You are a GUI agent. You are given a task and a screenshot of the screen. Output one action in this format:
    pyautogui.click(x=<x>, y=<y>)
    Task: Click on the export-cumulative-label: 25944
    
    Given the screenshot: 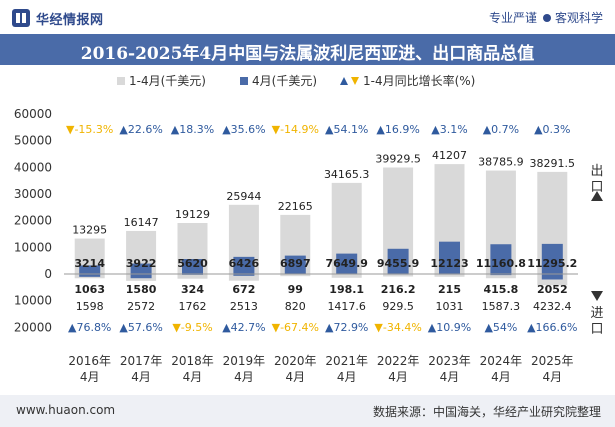 What is the action you would take?
    pyautogui.click(x=243, y=196)
    